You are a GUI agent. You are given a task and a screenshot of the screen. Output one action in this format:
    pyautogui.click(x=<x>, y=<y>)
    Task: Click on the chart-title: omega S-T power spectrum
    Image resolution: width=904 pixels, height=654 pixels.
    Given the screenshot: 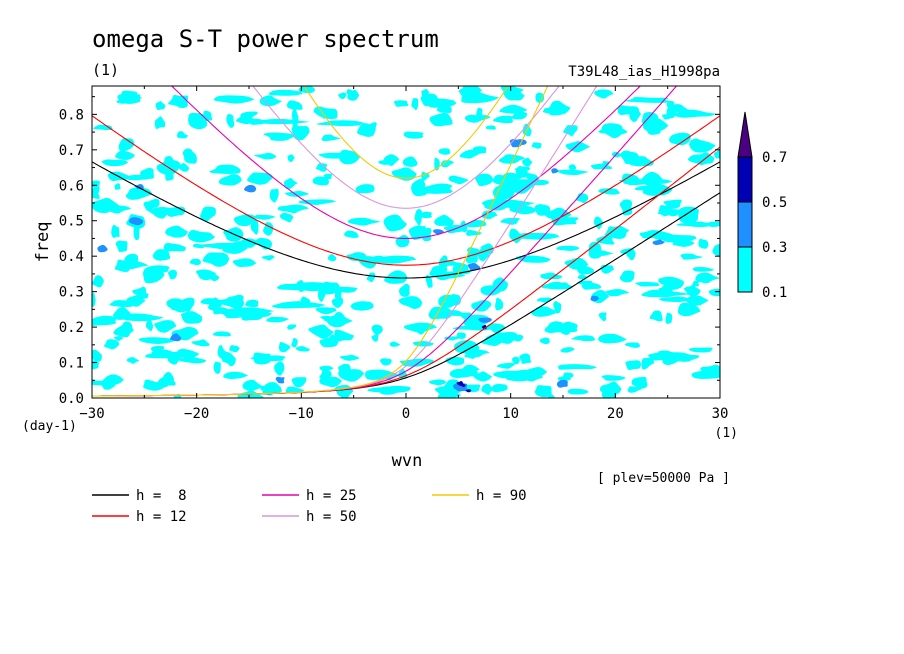 What is the action you would take?
    pyautogui.click(x=265, y=39)
    